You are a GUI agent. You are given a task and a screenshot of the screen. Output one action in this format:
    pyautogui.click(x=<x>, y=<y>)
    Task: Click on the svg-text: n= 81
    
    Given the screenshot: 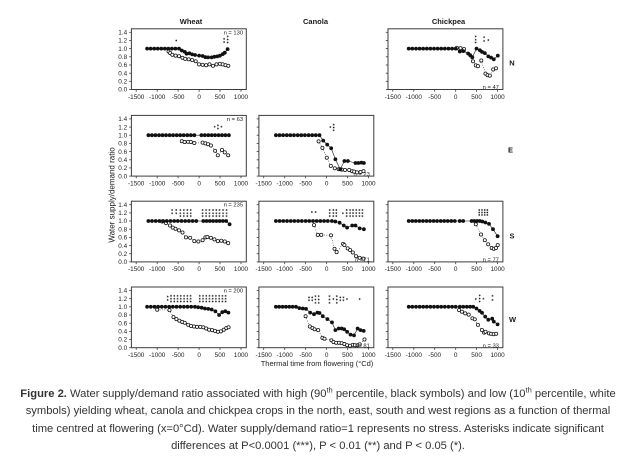 What is the action you would take?
    pyautogui.click(x=362, y=346)
    